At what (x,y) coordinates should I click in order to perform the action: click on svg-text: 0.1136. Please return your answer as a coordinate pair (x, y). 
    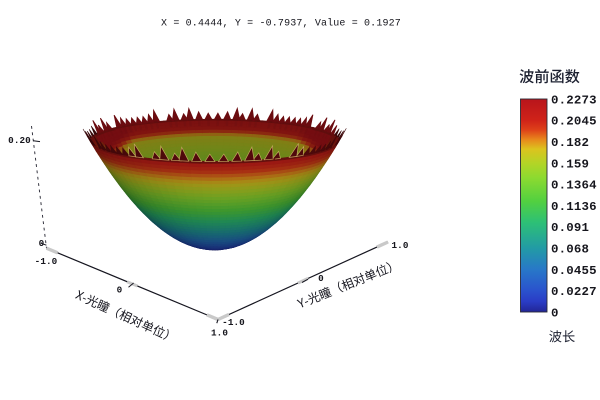
    Looking at the image, I should click on (574, 207).